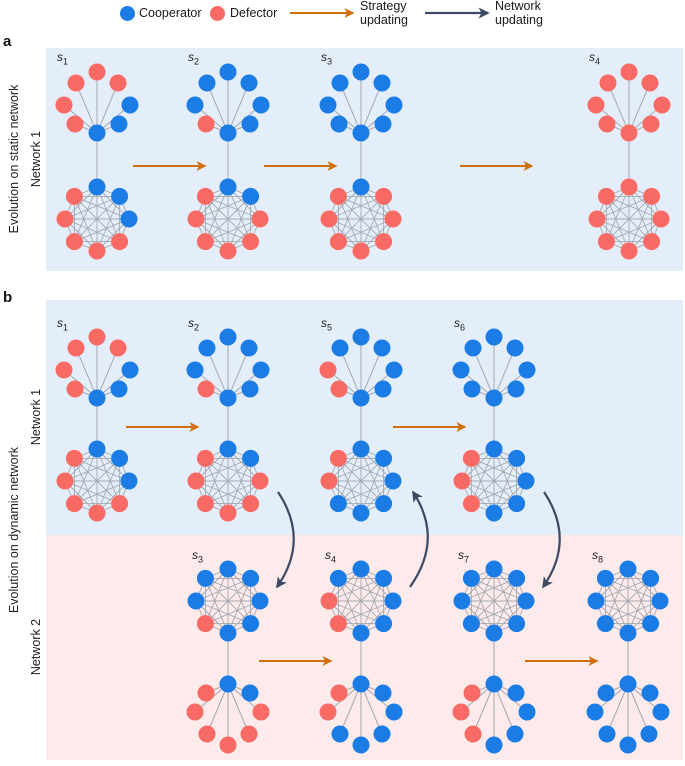  Describe the element at coordinates (8, 297) in the screenshot. I see `panel-b-letter: b` at that location.